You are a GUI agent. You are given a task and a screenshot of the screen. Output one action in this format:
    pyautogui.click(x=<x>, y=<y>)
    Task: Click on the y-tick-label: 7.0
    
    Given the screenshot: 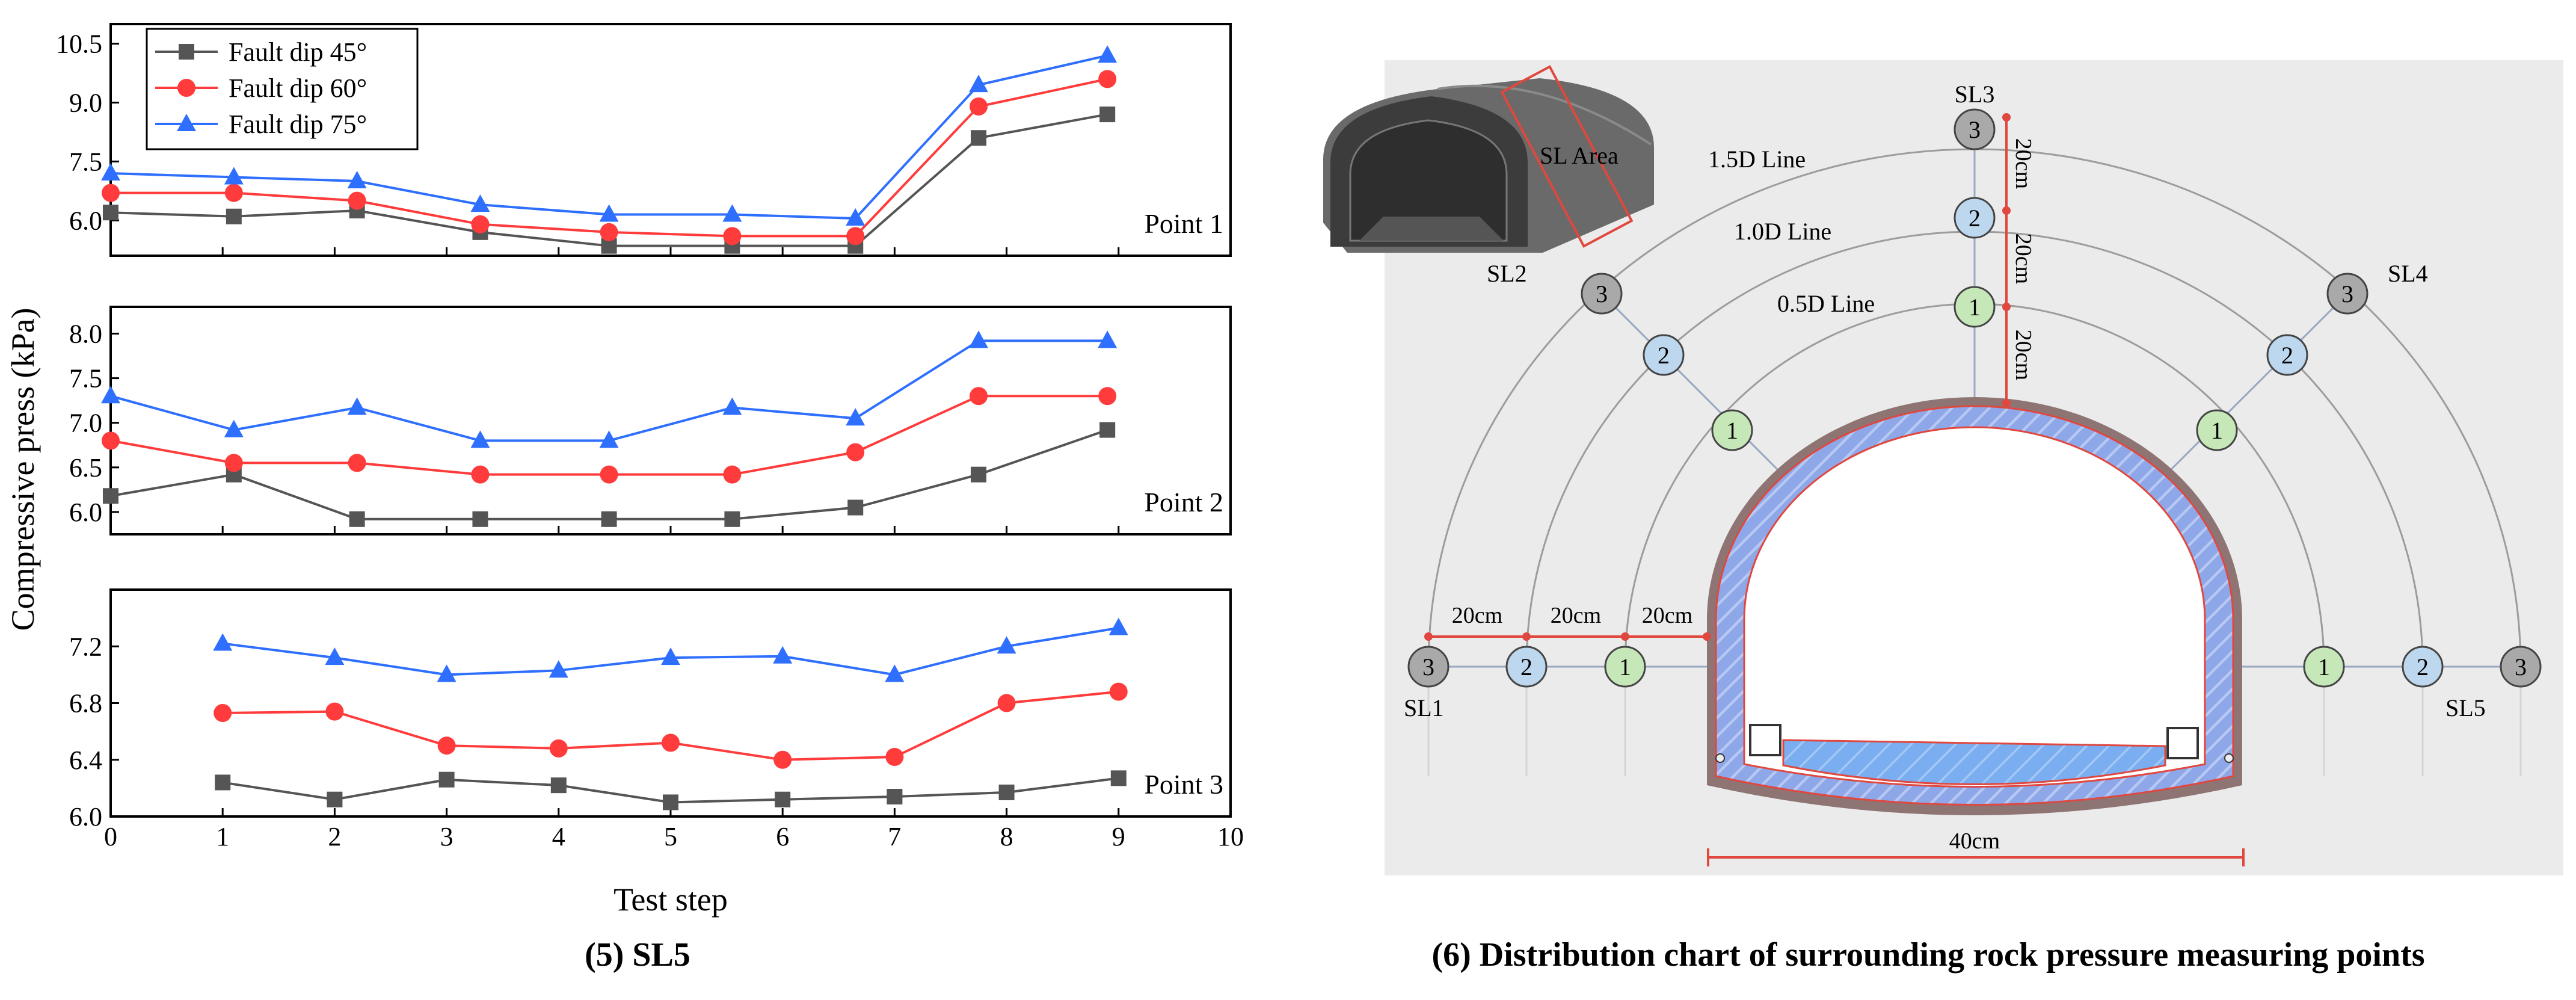 What is the action you would take?
    pyautogui.click(x=85, y=423)
    